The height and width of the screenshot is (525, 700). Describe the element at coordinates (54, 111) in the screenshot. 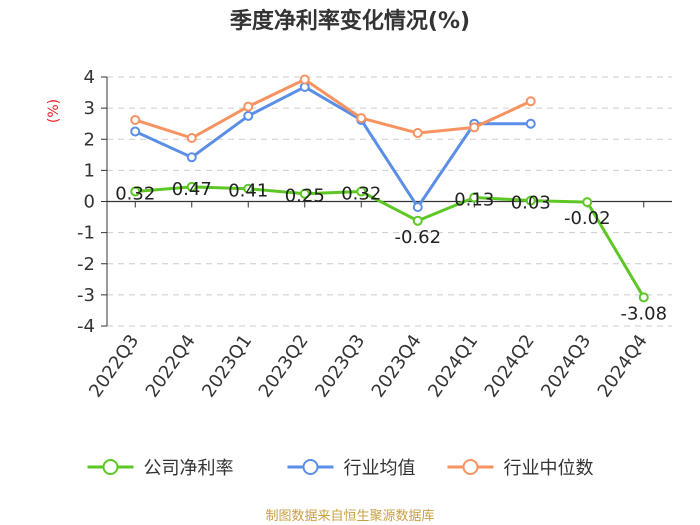

I see `y-axis-label: (%)` at that location.